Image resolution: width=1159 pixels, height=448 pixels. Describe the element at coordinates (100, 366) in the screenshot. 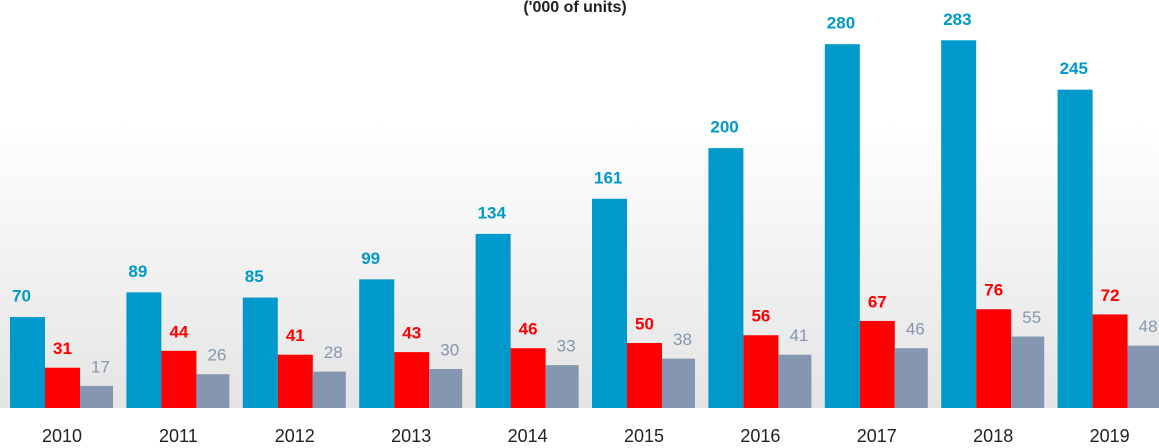

I see `value-label: 17` at that location.